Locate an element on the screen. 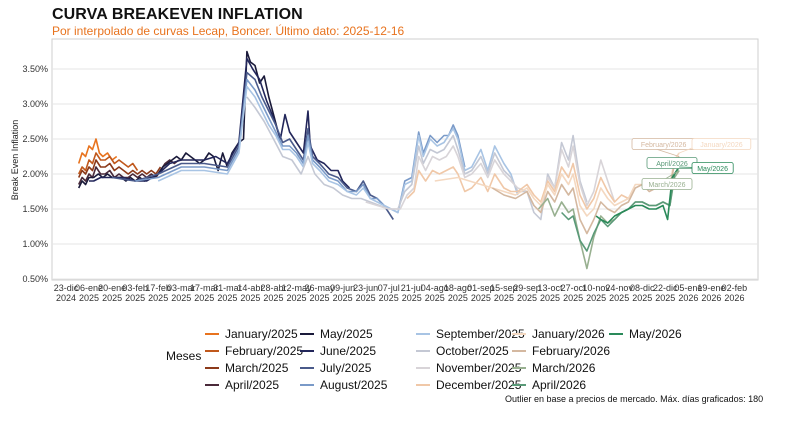  legend-item: November/2025 is located at coordinates (468, 367).